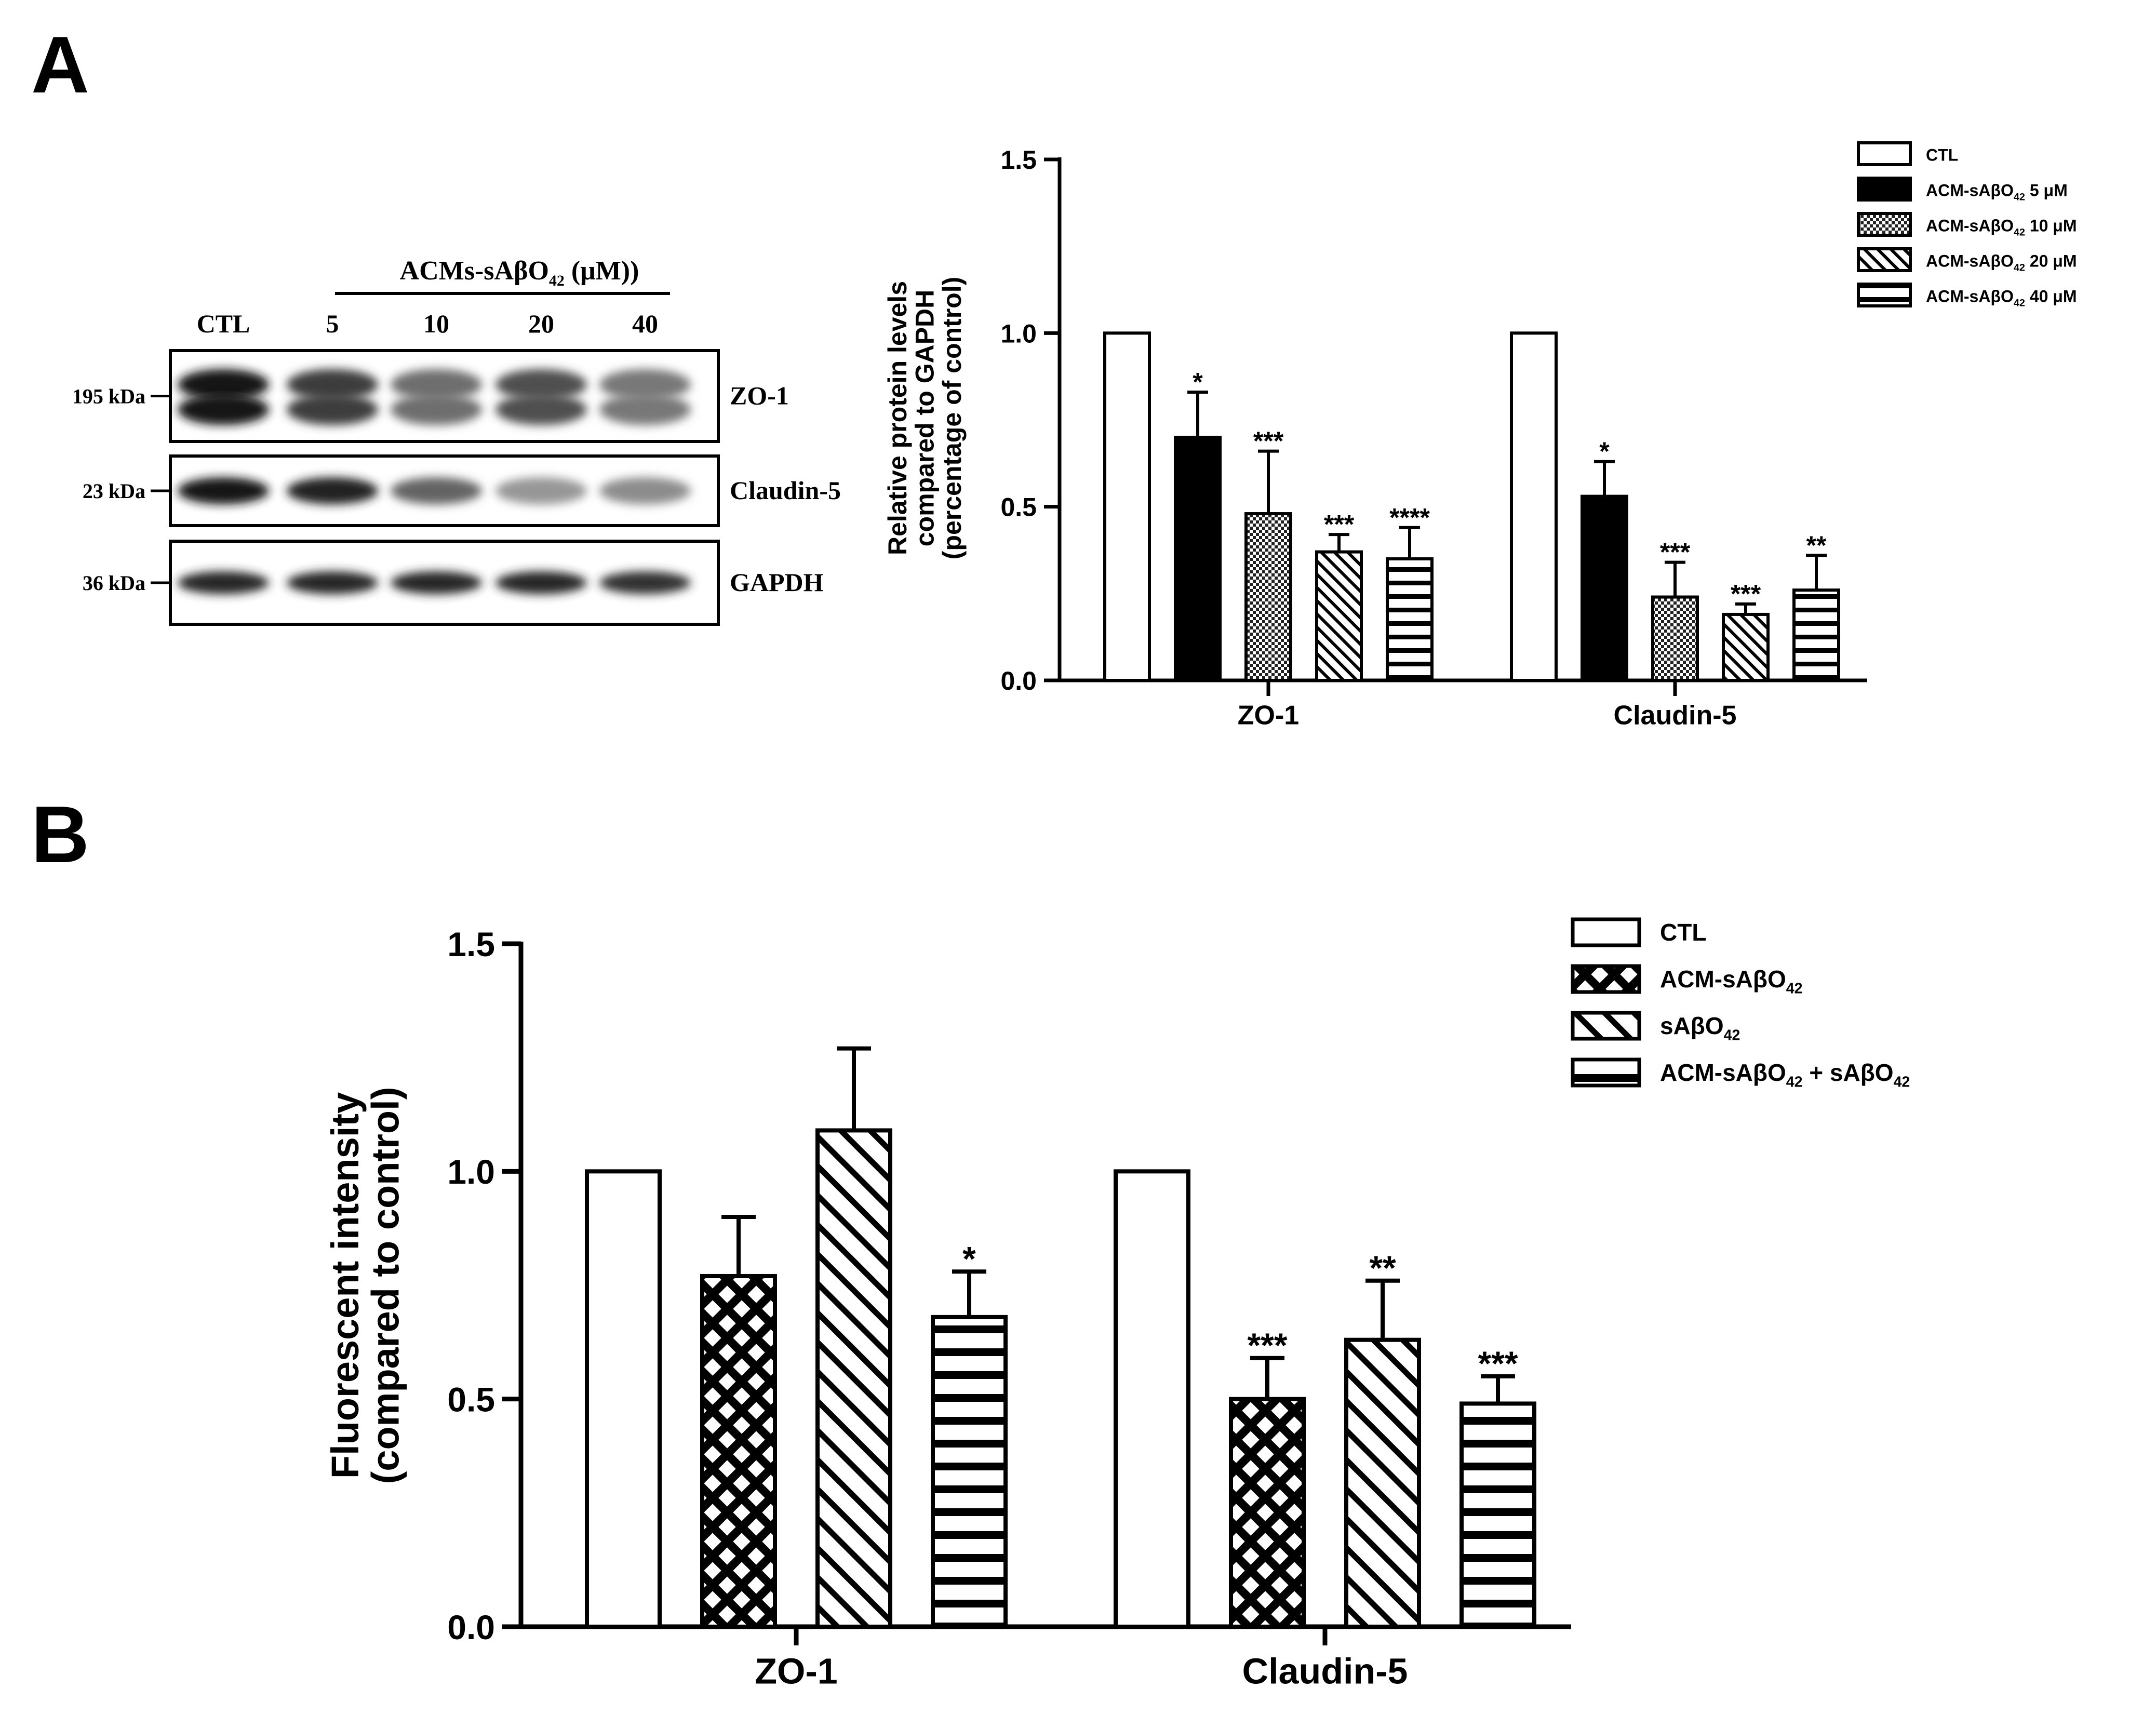 The width and height of the screenshot is (2156, 1715). I want to click on blot-band-zo1-0-lower, so click(223, 410).